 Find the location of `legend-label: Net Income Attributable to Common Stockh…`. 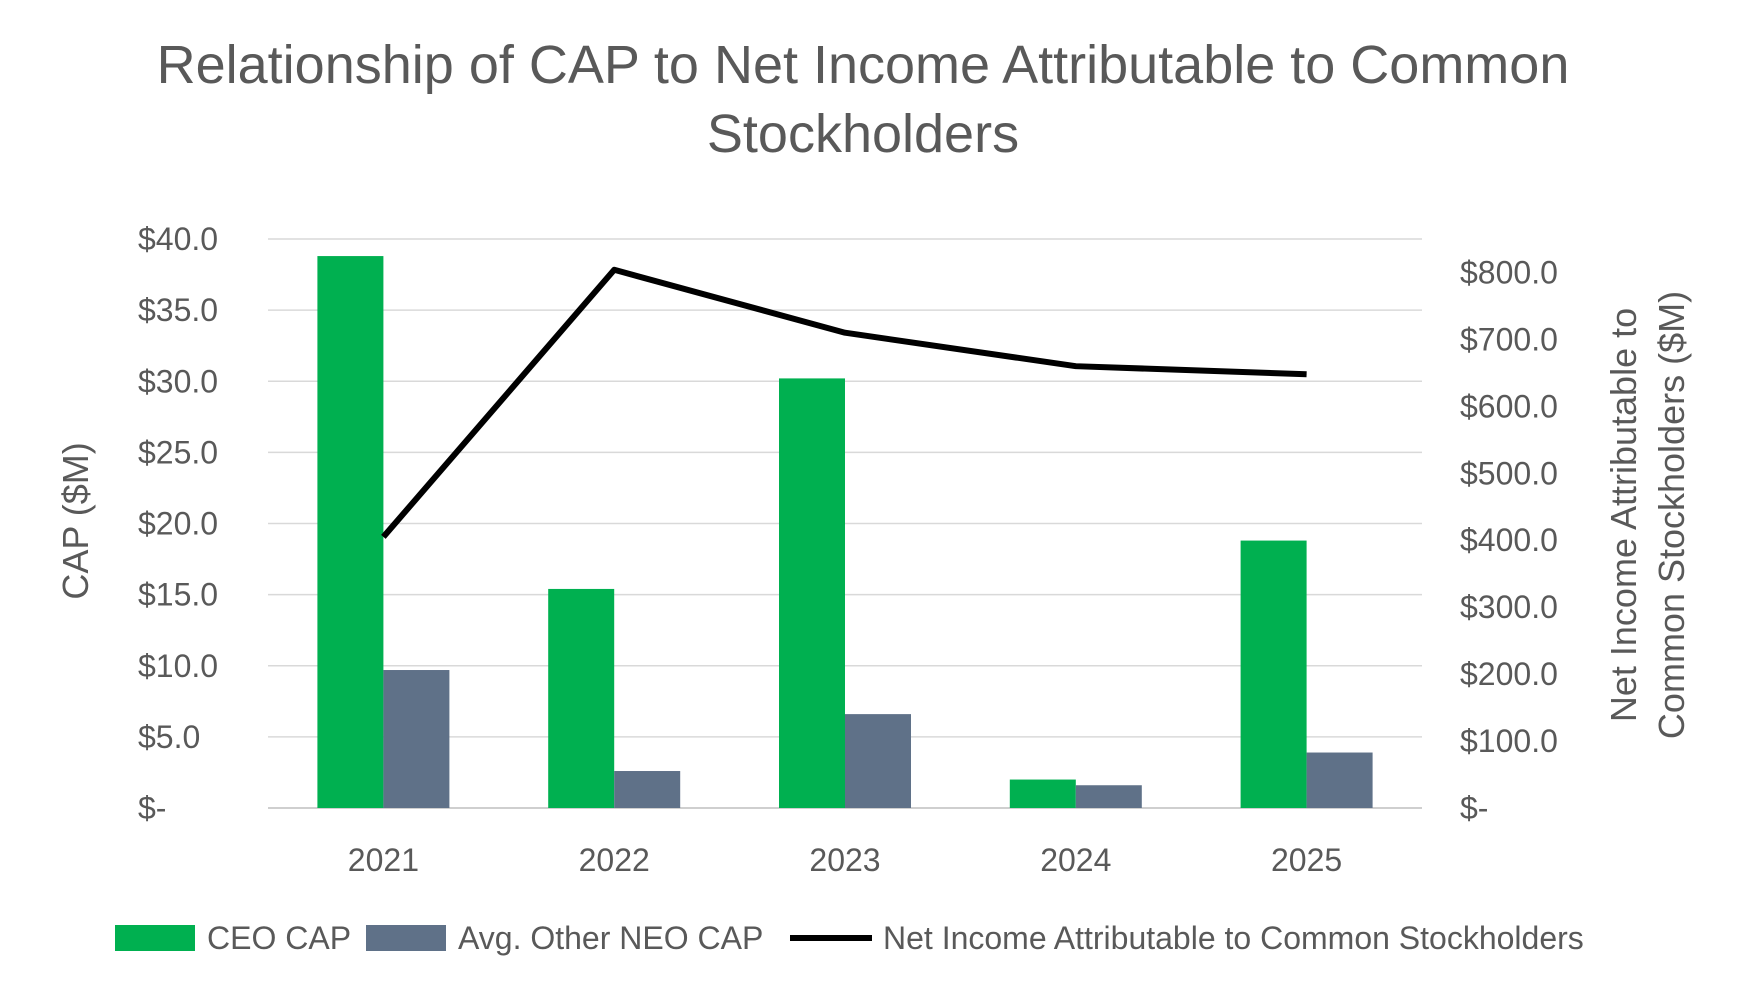

legend-label: Net Income Attributable to Common Stockh… is located at coordinates (1233, 938).